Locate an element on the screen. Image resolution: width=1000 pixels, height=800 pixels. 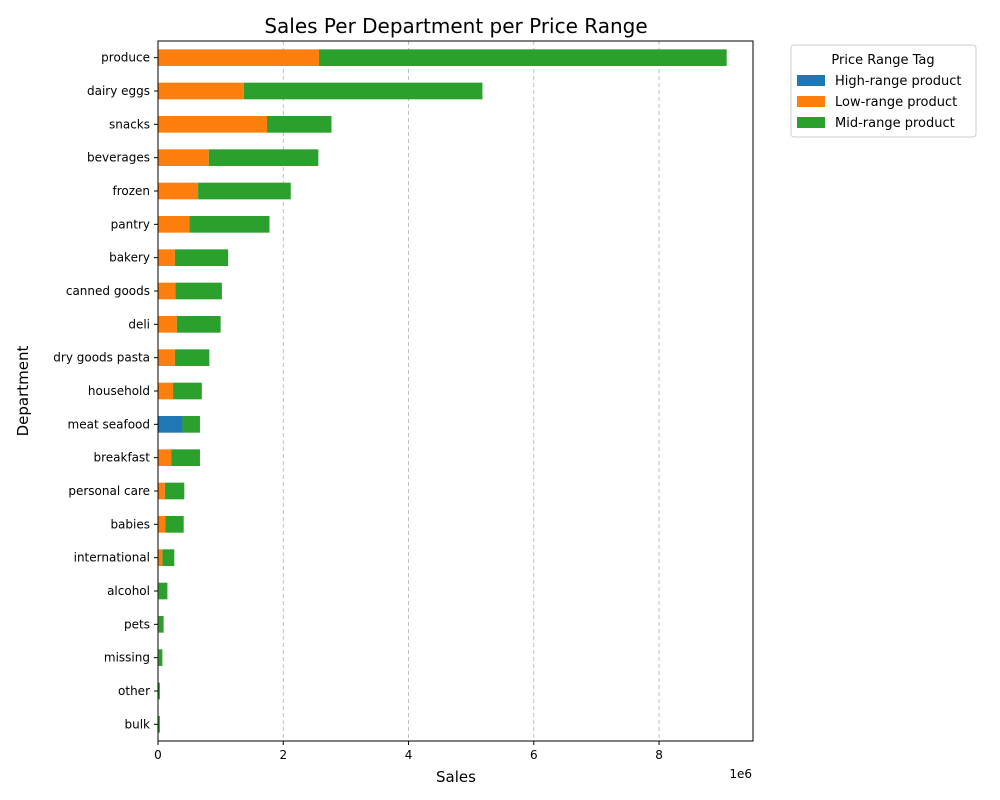
chart-title: Sales Per Department per Price Range is located at coordinates (455, 26).